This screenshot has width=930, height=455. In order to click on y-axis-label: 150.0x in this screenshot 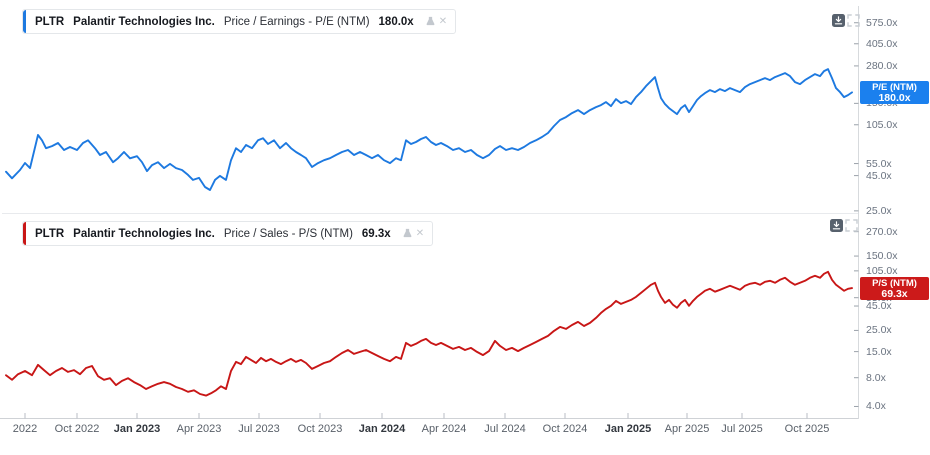, I will do `click(882, 256)`.